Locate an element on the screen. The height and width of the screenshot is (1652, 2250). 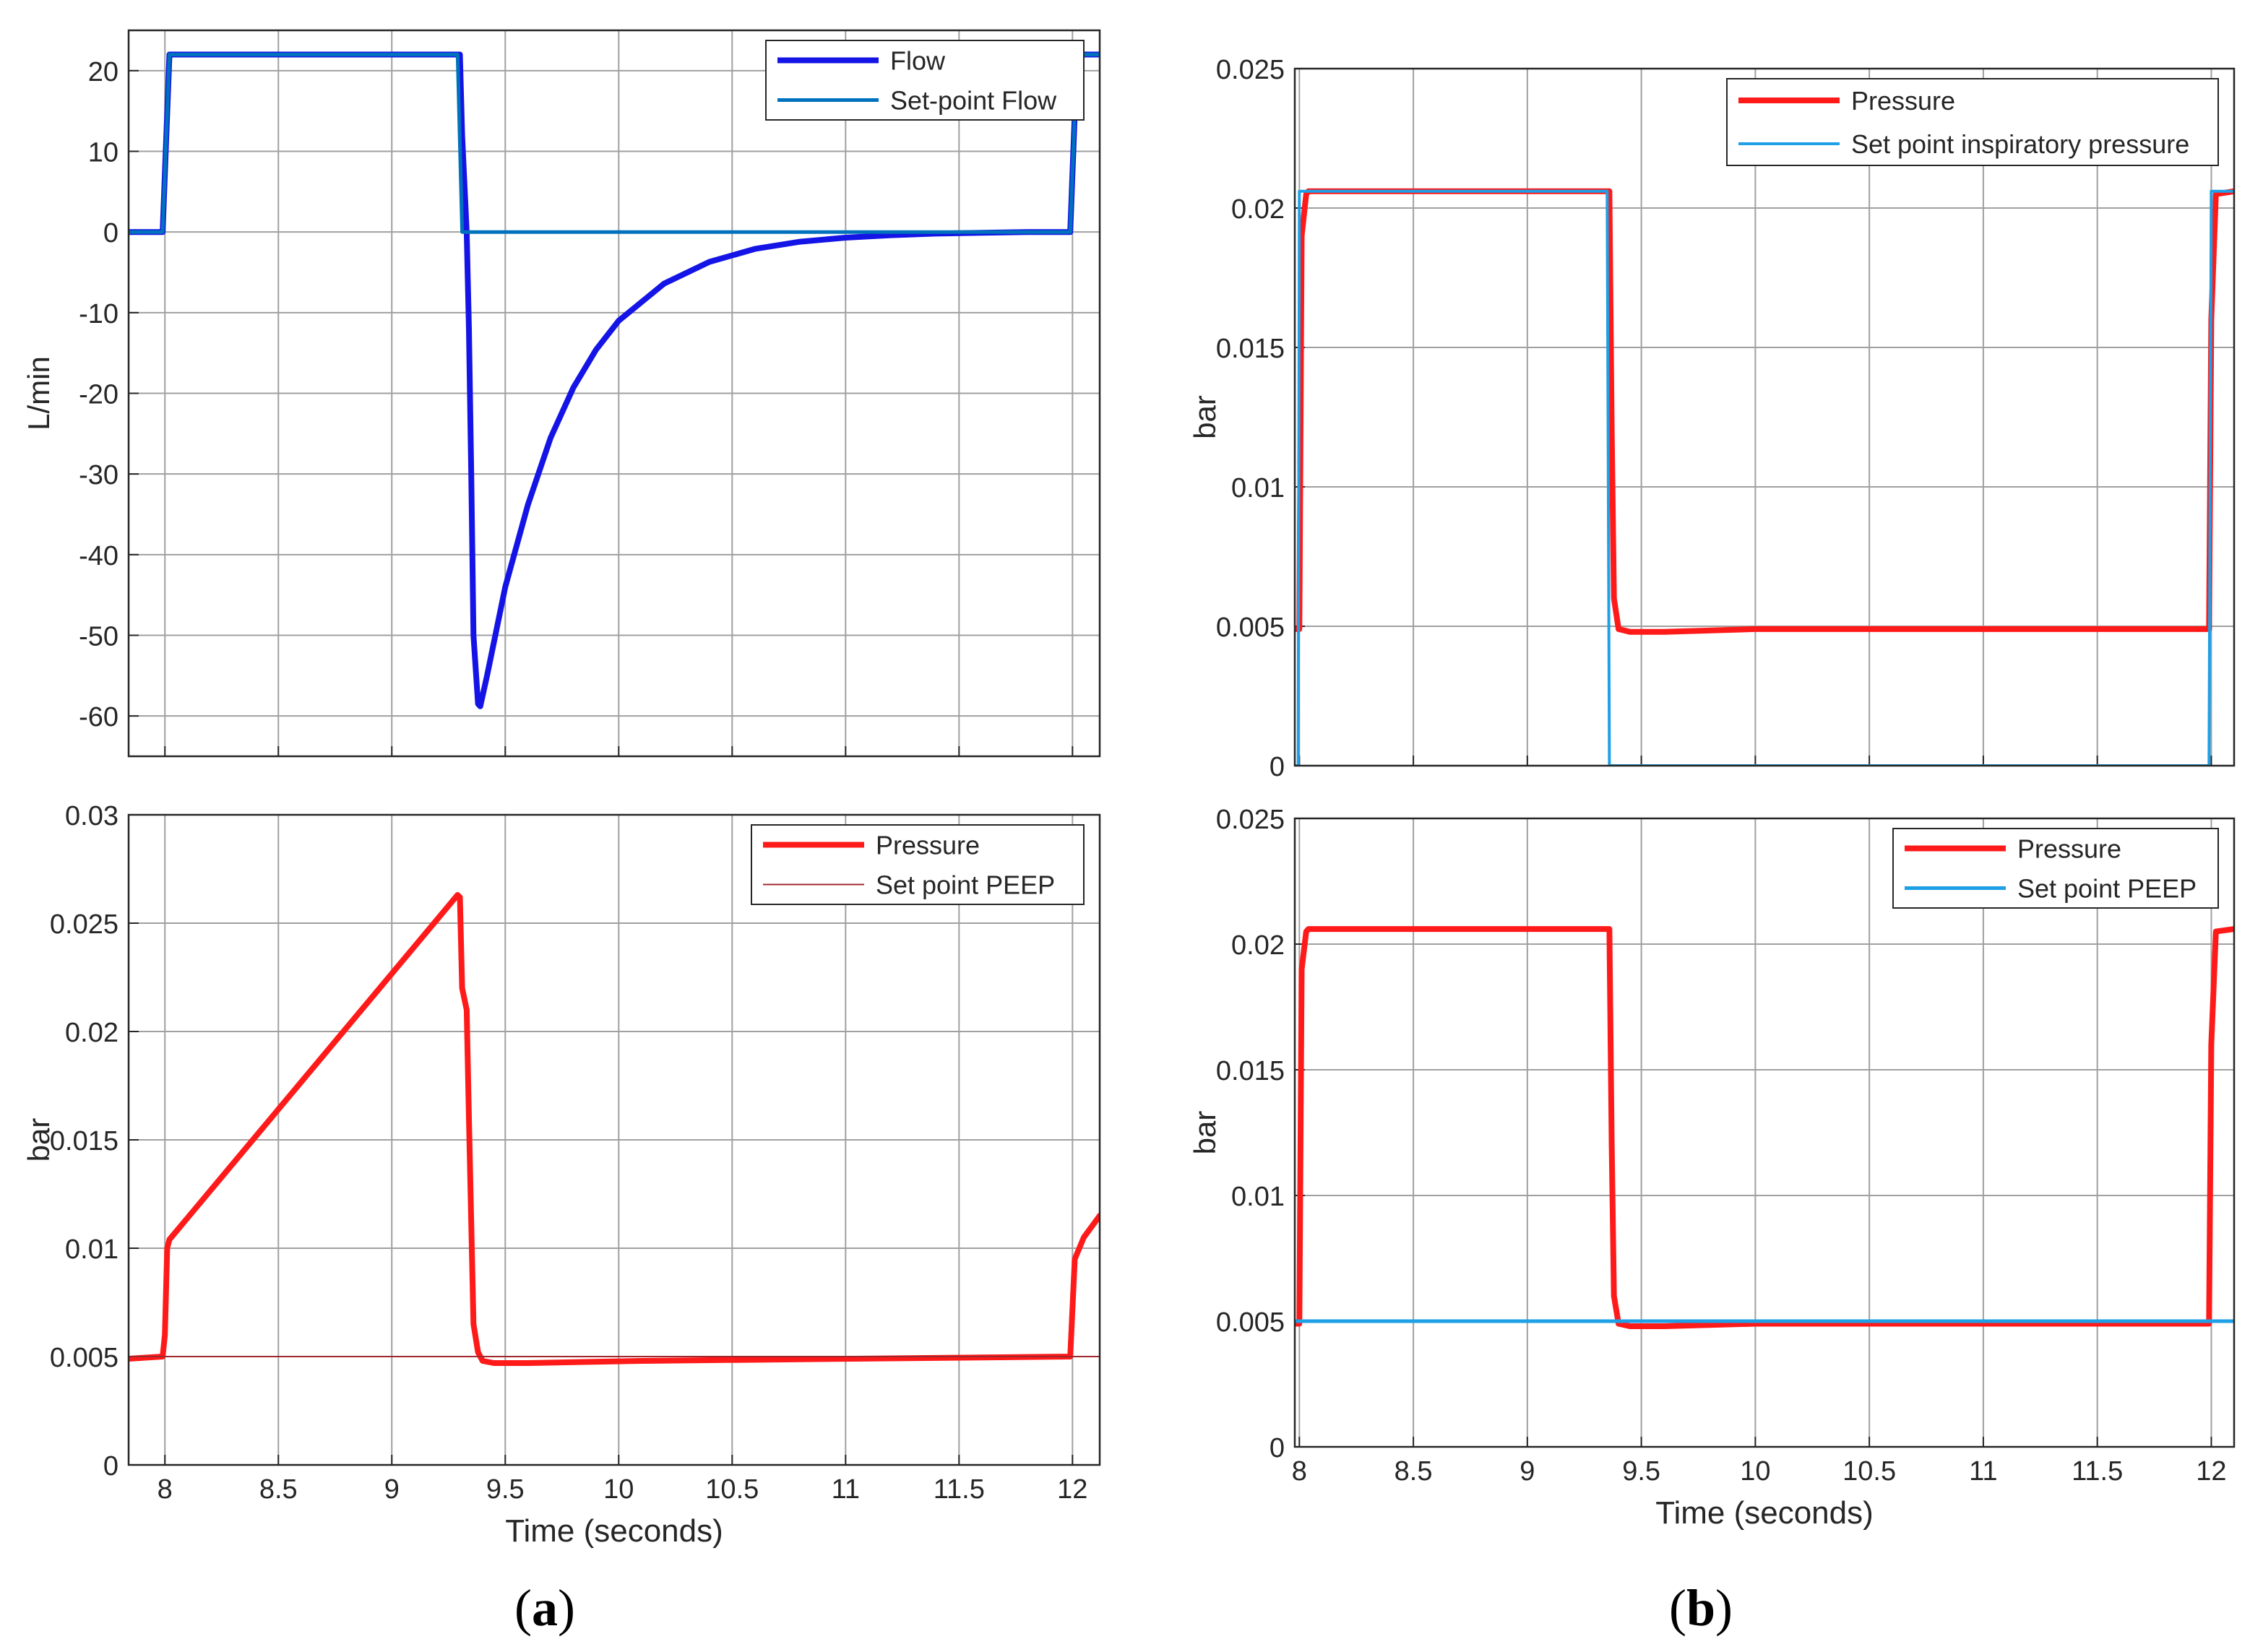
panel-label-b: (b) is located at coordinates (1701, 1608).